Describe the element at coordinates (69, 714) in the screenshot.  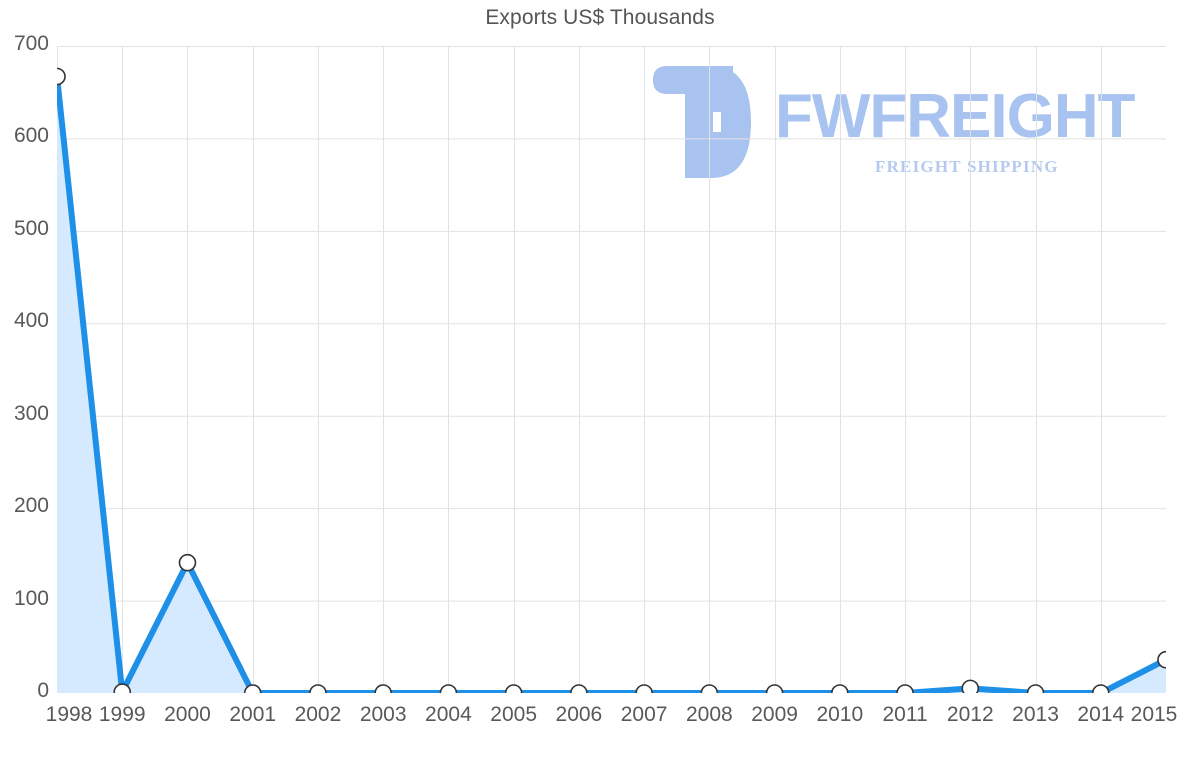
I see `x-axis-tick-label: 1998` at that location.